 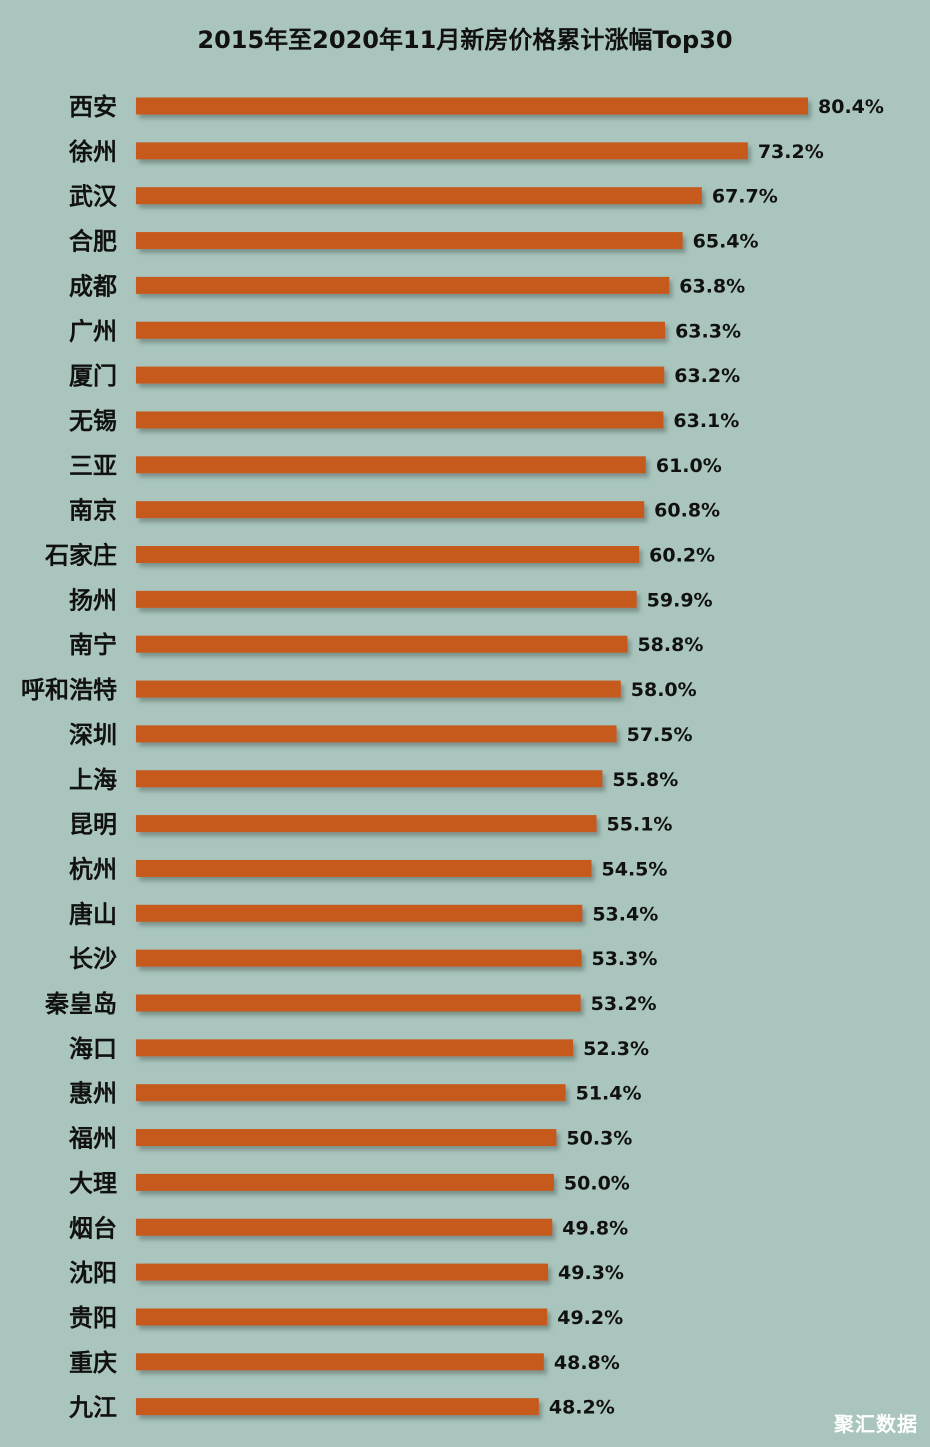 What do you see at coordinates (93, 197) in the screenshot?
I see `category-label: 武汉` at bounding box center [93, 197].